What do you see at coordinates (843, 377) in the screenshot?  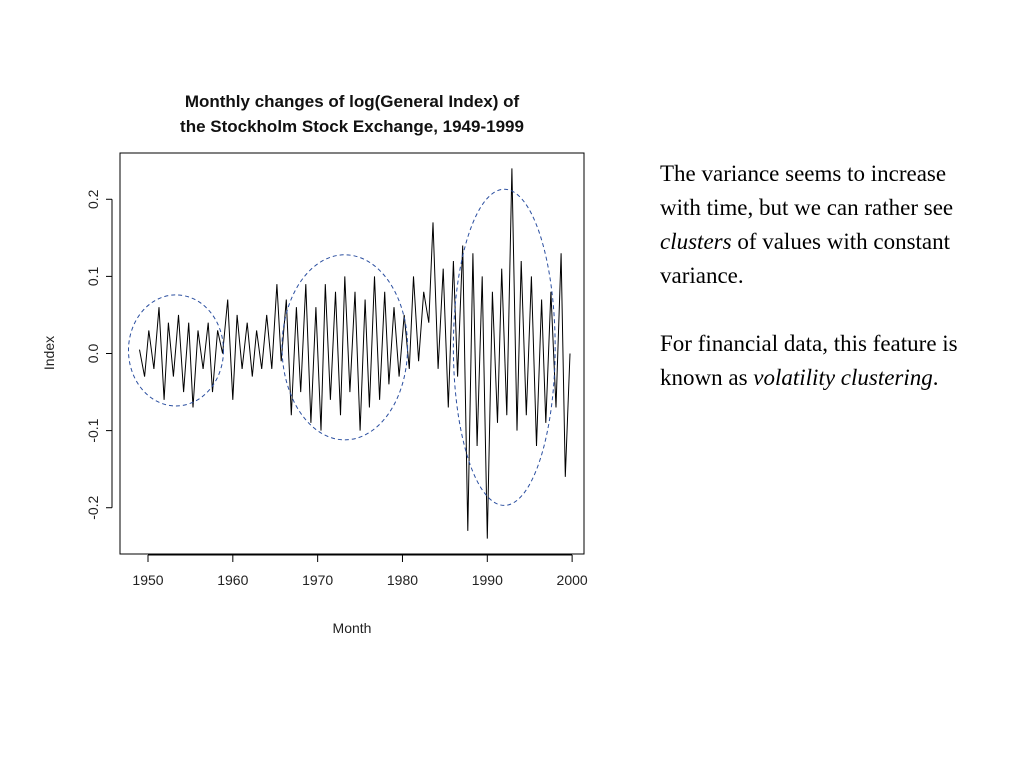 I see `note-emphasis: volatility clustering` at bounding box center [843, 377].